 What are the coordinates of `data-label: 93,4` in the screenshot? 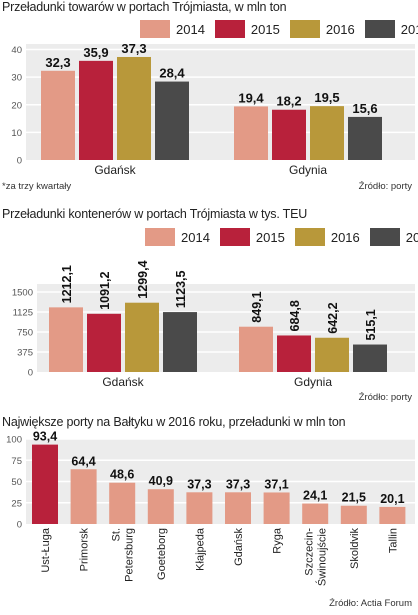 It's located at (45, 437).